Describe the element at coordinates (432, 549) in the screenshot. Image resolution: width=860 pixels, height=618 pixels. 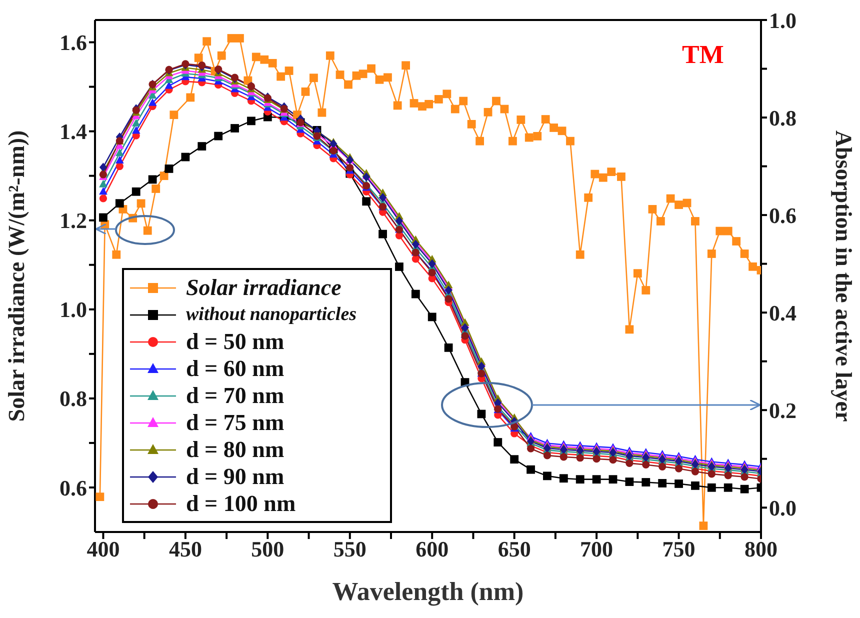
I see `x-tick-label: 600` at that location.